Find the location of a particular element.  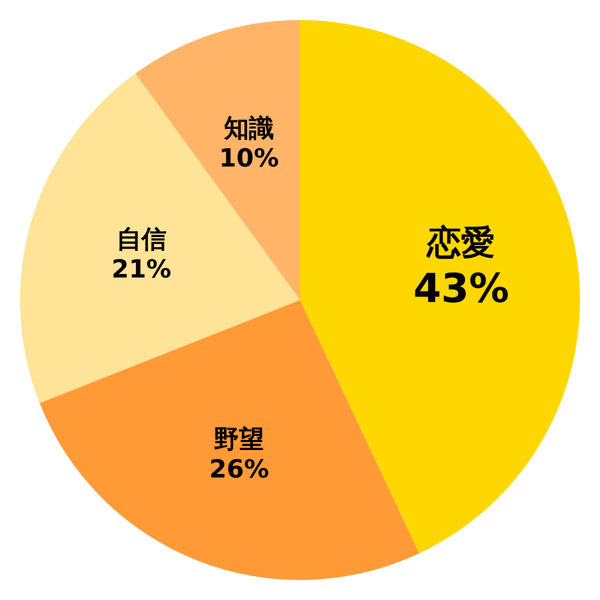

slice-label: 知識 is located at coordinates (248, 128).